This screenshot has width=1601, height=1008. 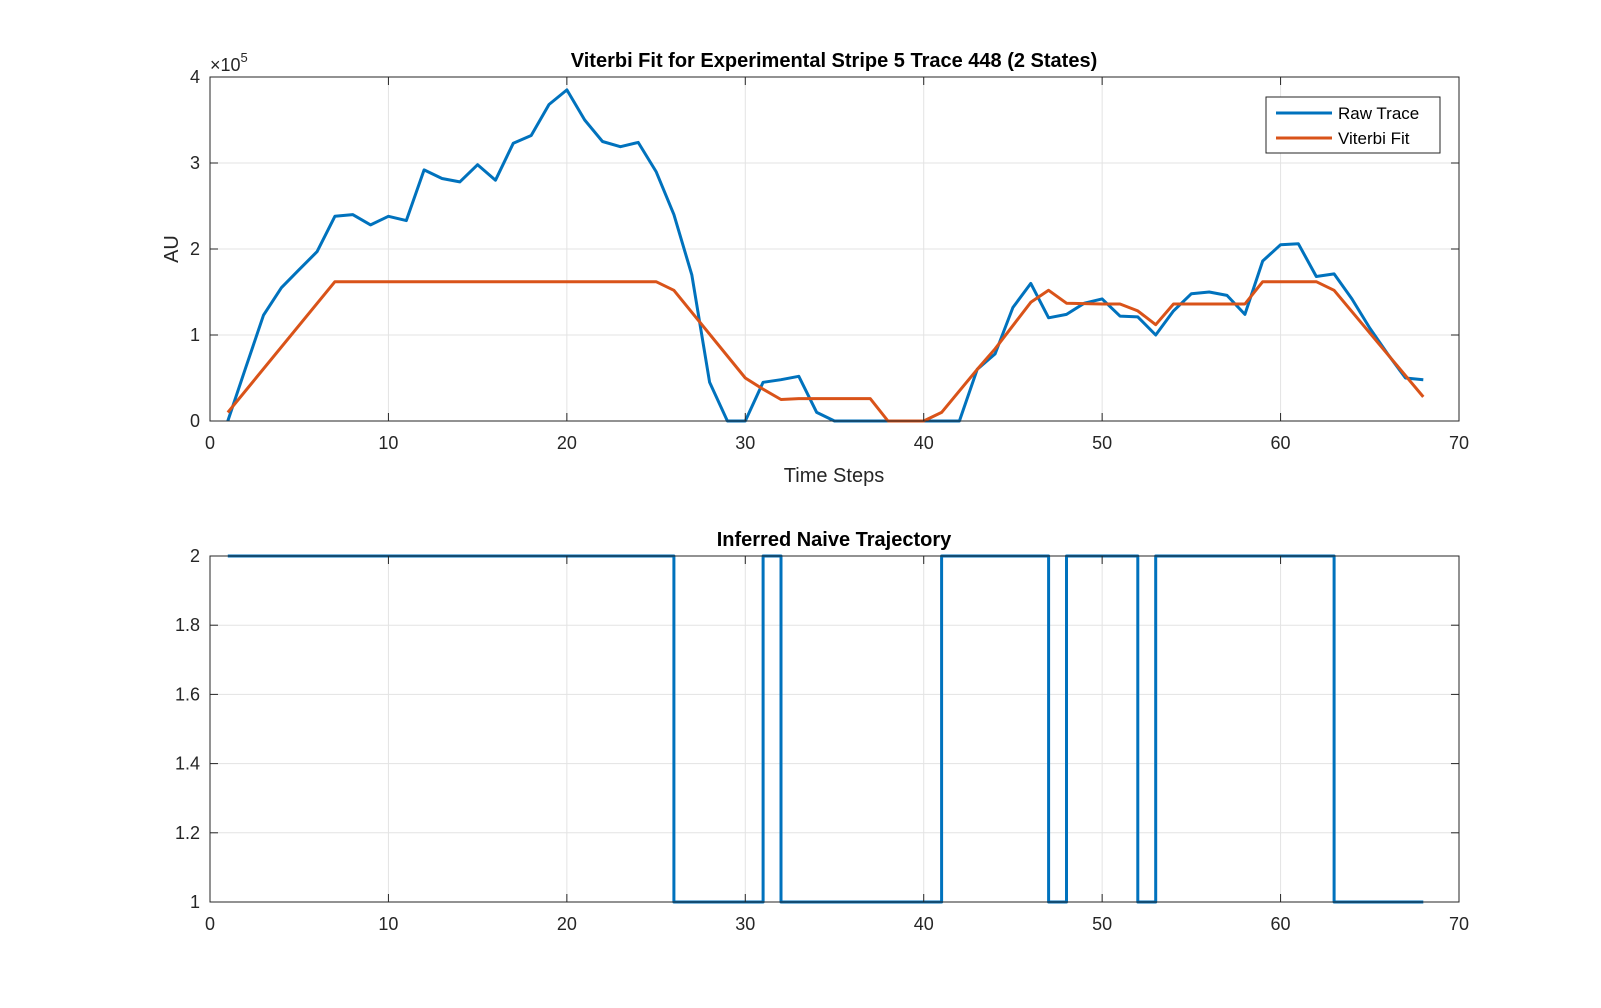 What do you see at coordinates (834, 540) in the screenshot?
I see `bottom-chart-title: Inferred Naive Trajectory` at bounding box center [834, 540].